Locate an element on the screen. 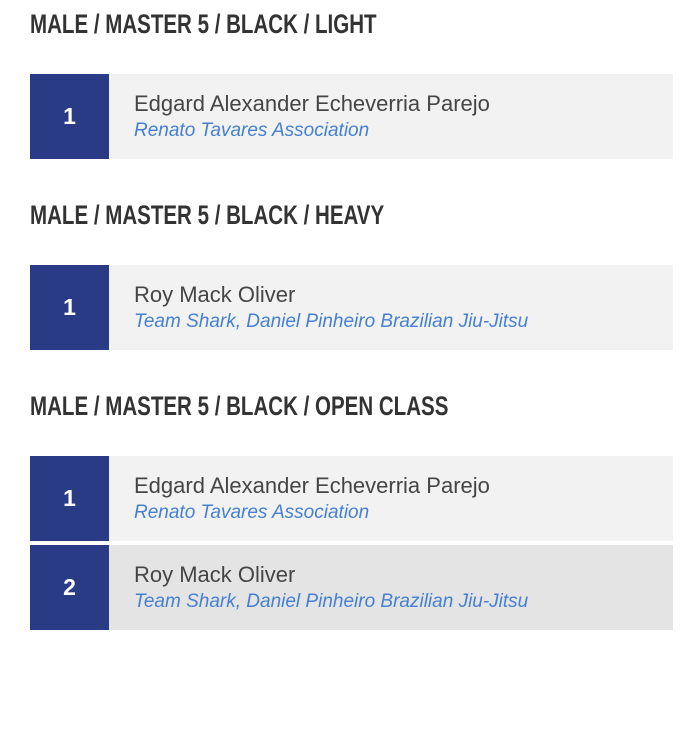 This screenshot has height=731, width=700. category-title: MALE / MASTER 5 / BLACK / OPEN CLASS is located at coordinates (239, 406).